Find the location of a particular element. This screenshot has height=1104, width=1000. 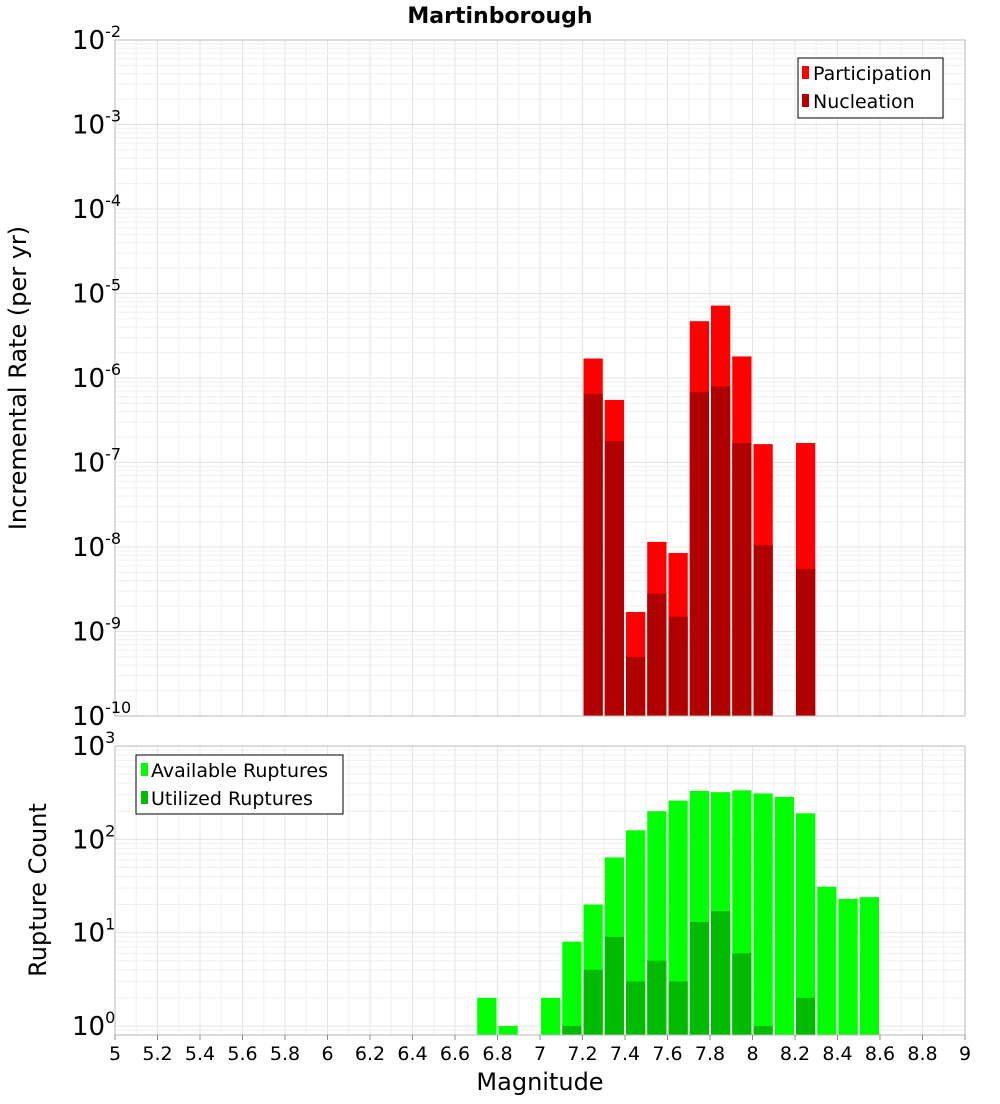

rate-legend: Participation Nucleation is located at coordinates (870, 88).